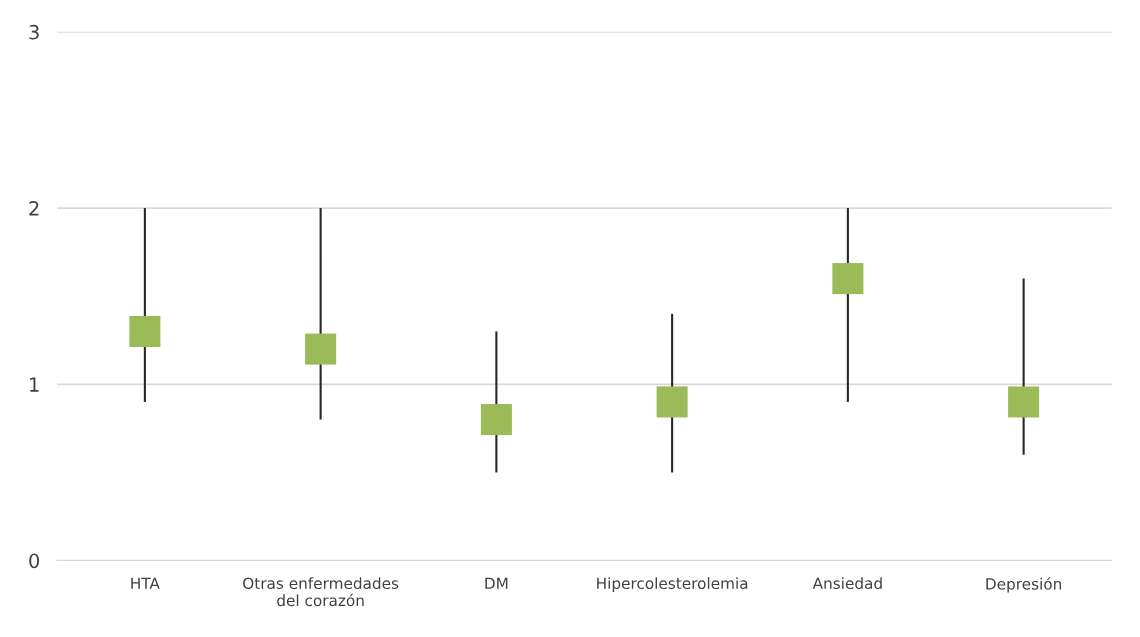 This screenshot has height=637, width=1140. What do you see at coordinates (34, 384) in the screenshot?
I see `y-tick-label: 1` at bounding box center [34, 384].